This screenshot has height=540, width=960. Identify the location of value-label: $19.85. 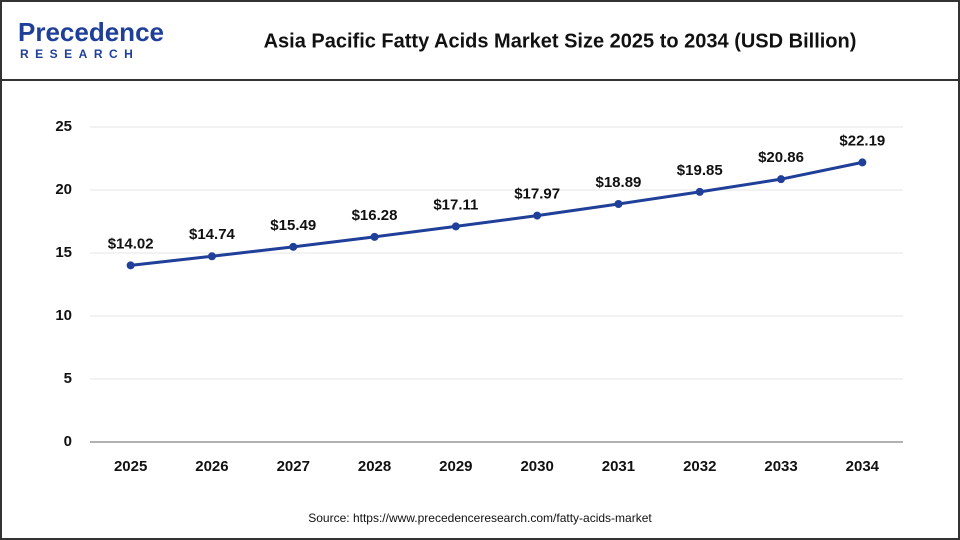
(700, 170).